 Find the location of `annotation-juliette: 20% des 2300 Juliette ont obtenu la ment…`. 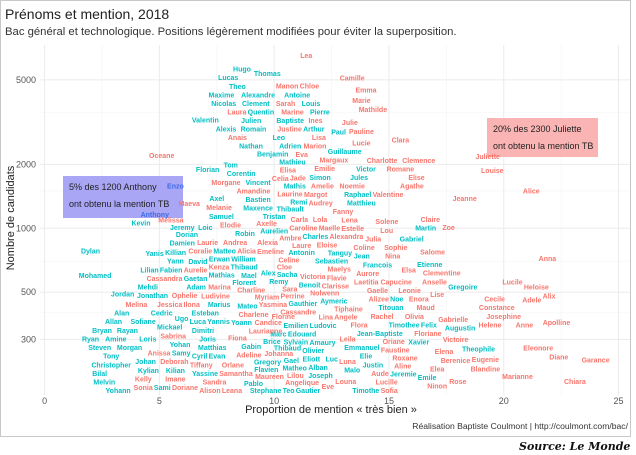

annotation-juliette: 20% des 2300 Juliette ont obtenu la ment… is located at coordinates (542, 137).